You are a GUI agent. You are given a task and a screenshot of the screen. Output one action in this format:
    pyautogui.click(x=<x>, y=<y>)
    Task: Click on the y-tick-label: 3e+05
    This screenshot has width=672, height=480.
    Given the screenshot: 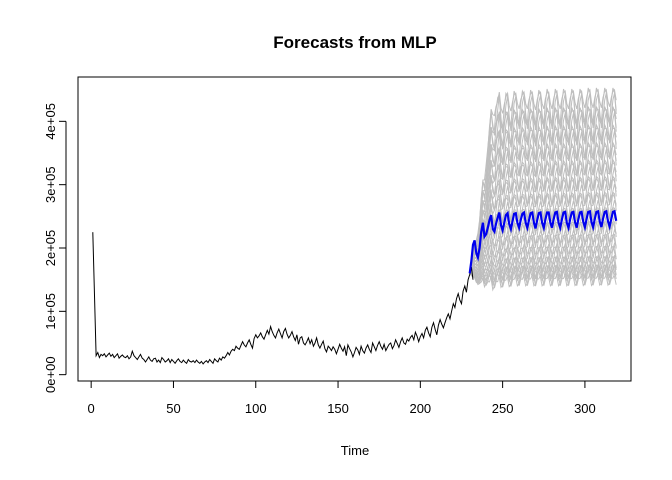 What is the action you would take?
    pyautogui.click(x=50, y=184)
    